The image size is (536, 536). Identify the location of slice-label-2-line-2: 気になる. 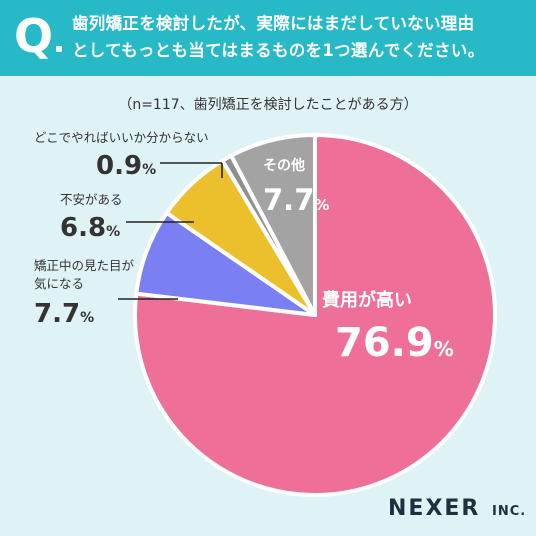
(59, 283).